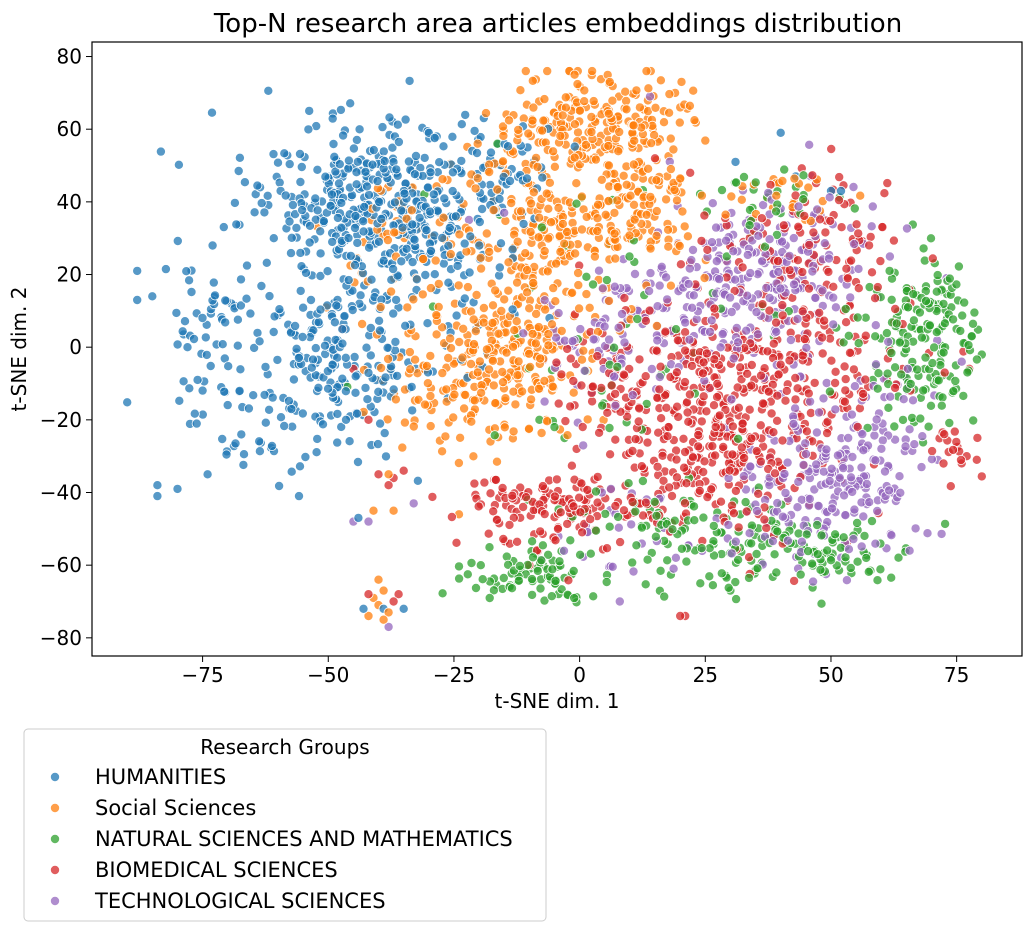  Describe the element at coordinates (705, 675) in the screenshot. I see `x-tick-label: 25` at that location.